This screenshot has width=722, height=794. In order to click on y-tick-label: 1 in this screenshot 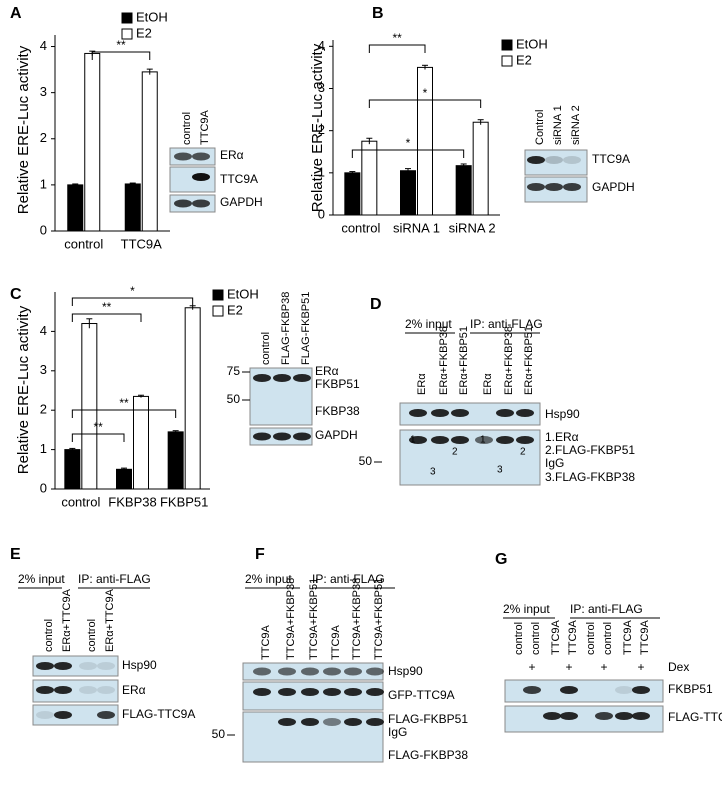, I will do `click(43, 183)`.